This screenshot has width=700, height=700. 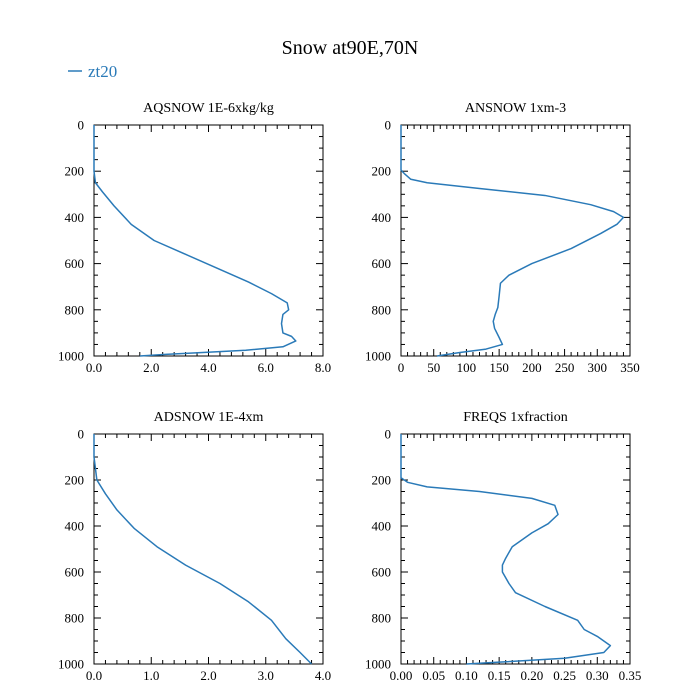 What do you see at coordinates (151, 675) in the screenshot?
I see `x-tick-label: 1.0` at bounding box center [151, 675].